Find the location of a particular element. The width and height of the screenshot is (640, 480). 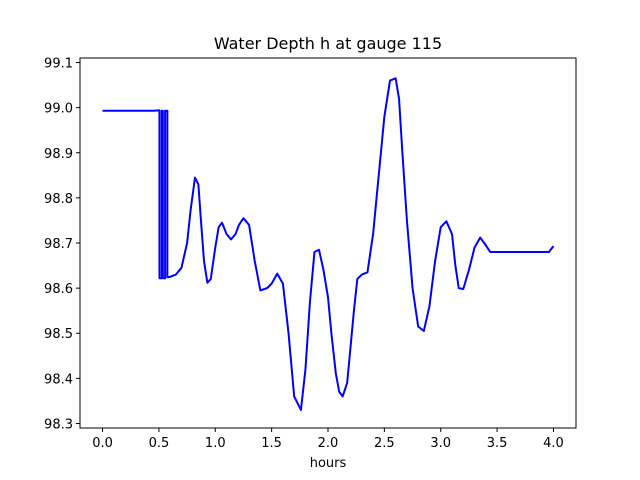

x-axis-label: hours is located at coordinates (328, 463).